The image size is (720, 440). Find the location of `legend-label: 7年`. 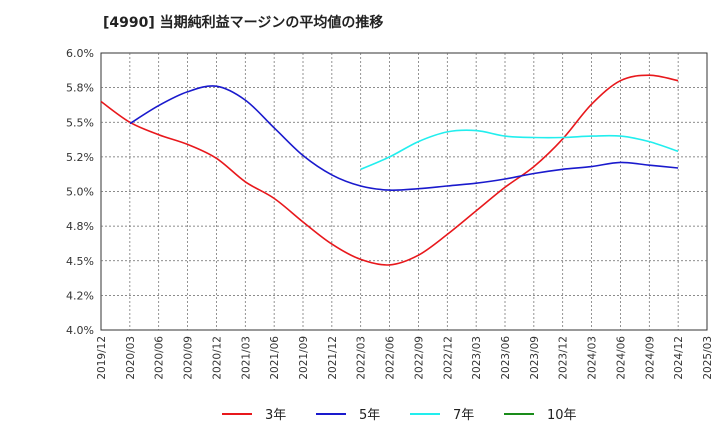

legend-label: 7年 is located at coordinates (463, 415).